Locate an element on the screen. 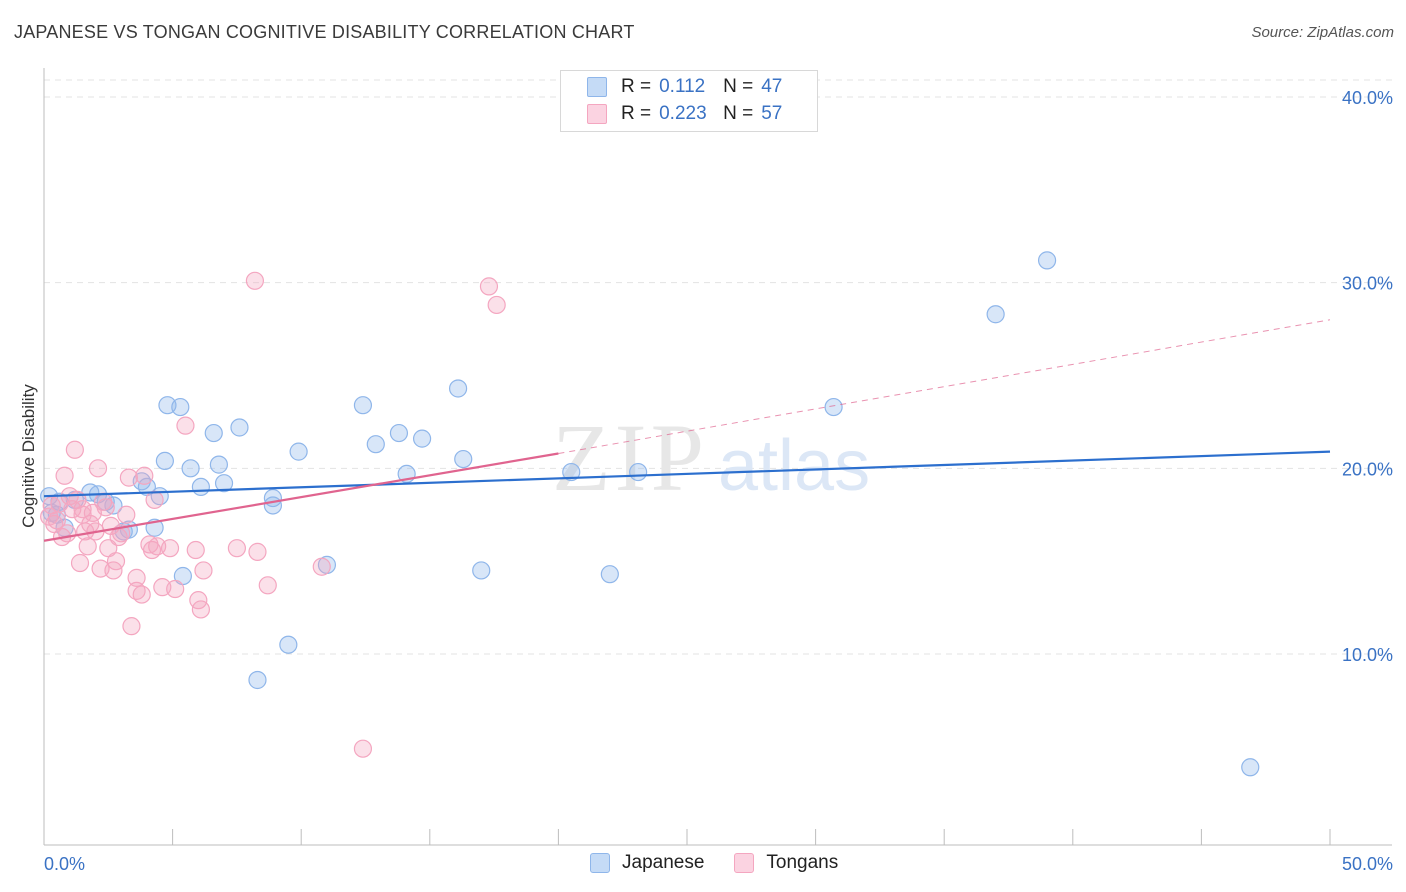 This screenshot has width=1406, height=892. y-axis-title: Cognitive Disability is located at coordinates (28, 456).